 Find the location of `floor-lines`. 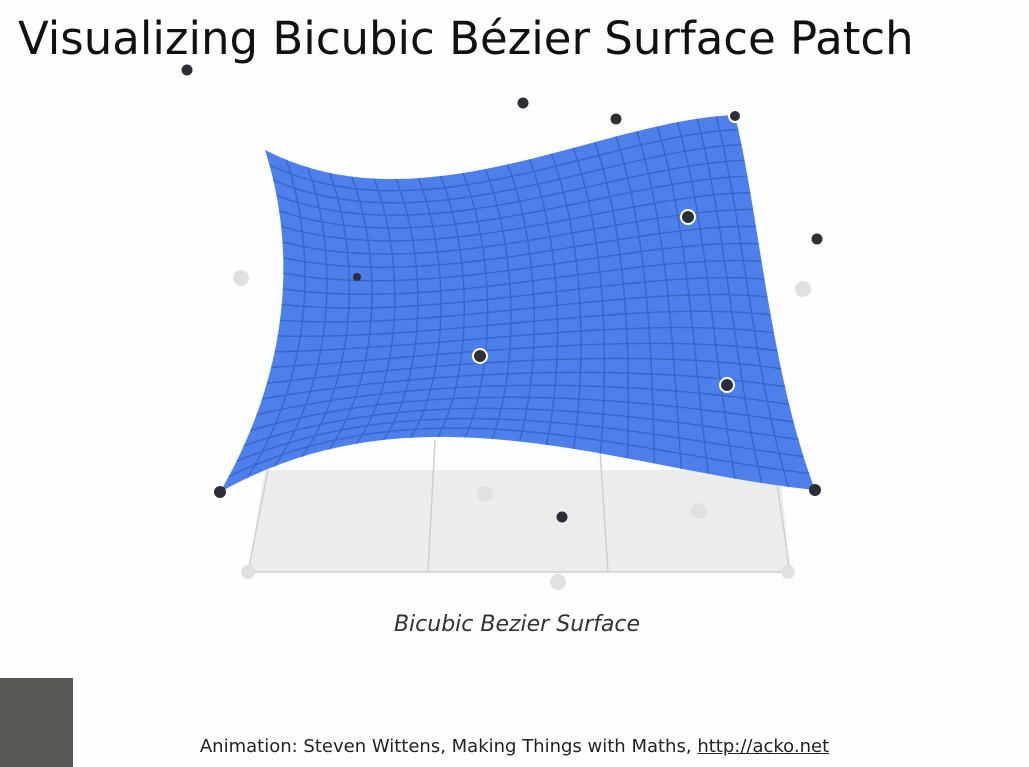

floor-lines is located at coordinates (519, 506).